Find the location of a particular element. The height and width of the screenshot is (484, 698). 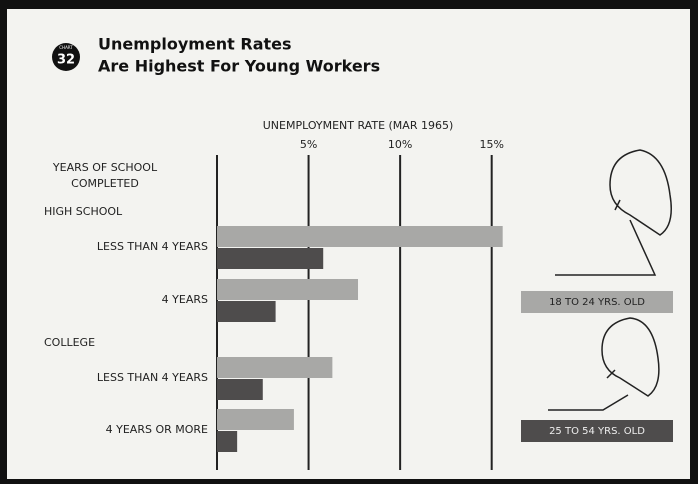

x-axis-label: UNEMPLOYMENT RATE (MAR 1965) is located at coordinates (358, 125).